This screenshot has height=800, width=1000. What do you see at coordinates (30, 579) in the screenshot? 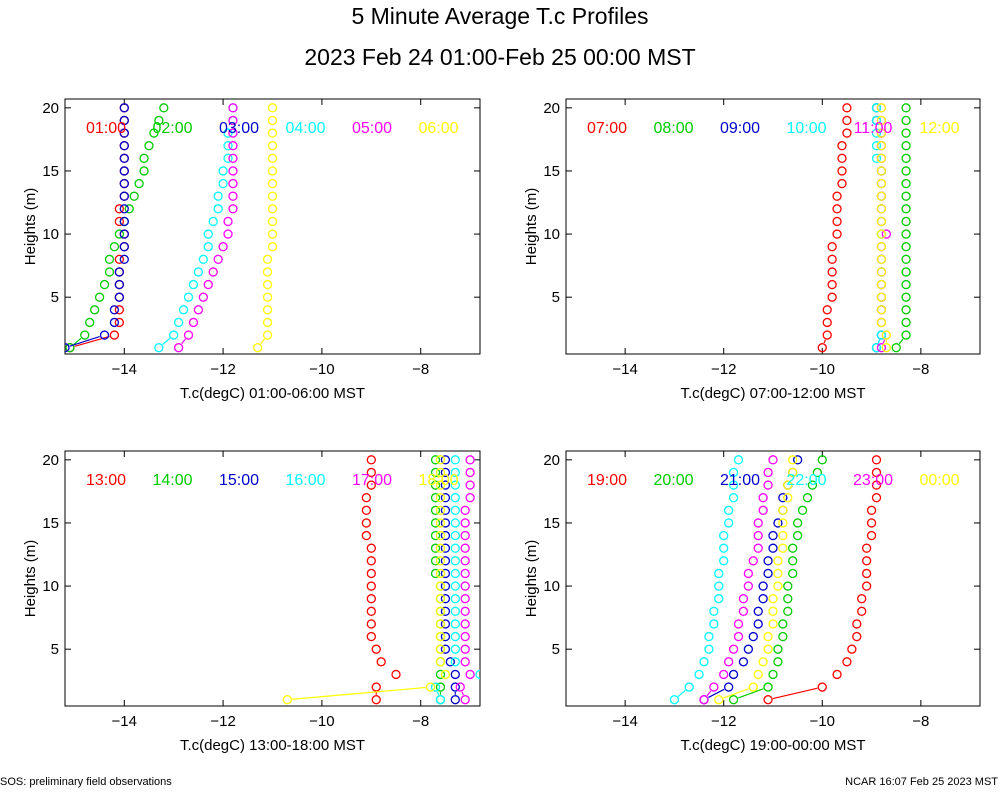
I see `y-axis-label: Heights (m)` at bounding box center [30, 579].